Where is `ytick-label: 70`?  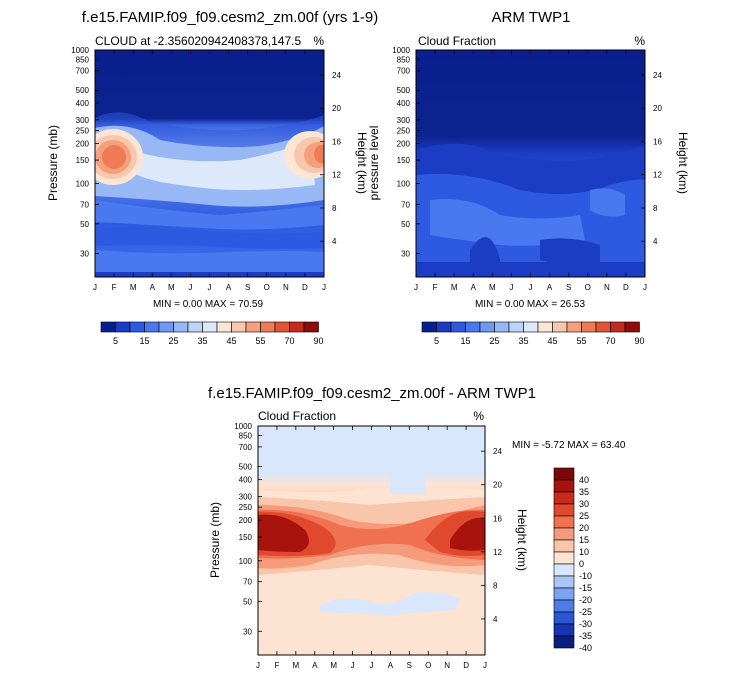 ytick-label: 70 is located at coordinates (405, 204).